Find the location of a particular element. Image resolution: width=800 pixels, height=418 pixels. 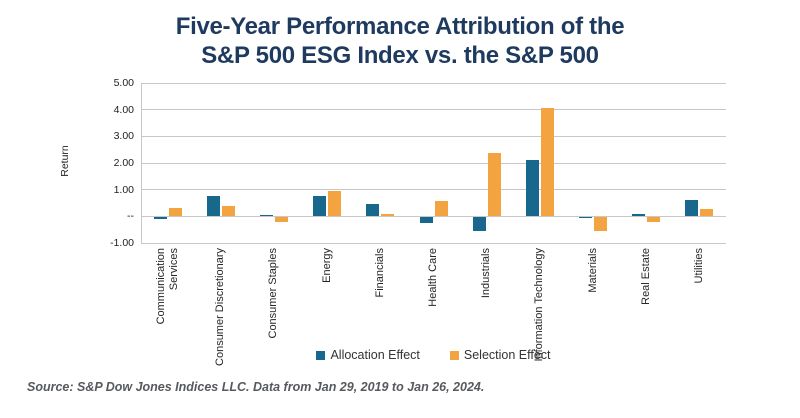

y-tick-label: 2.00 is located at coordinates (123, 163).